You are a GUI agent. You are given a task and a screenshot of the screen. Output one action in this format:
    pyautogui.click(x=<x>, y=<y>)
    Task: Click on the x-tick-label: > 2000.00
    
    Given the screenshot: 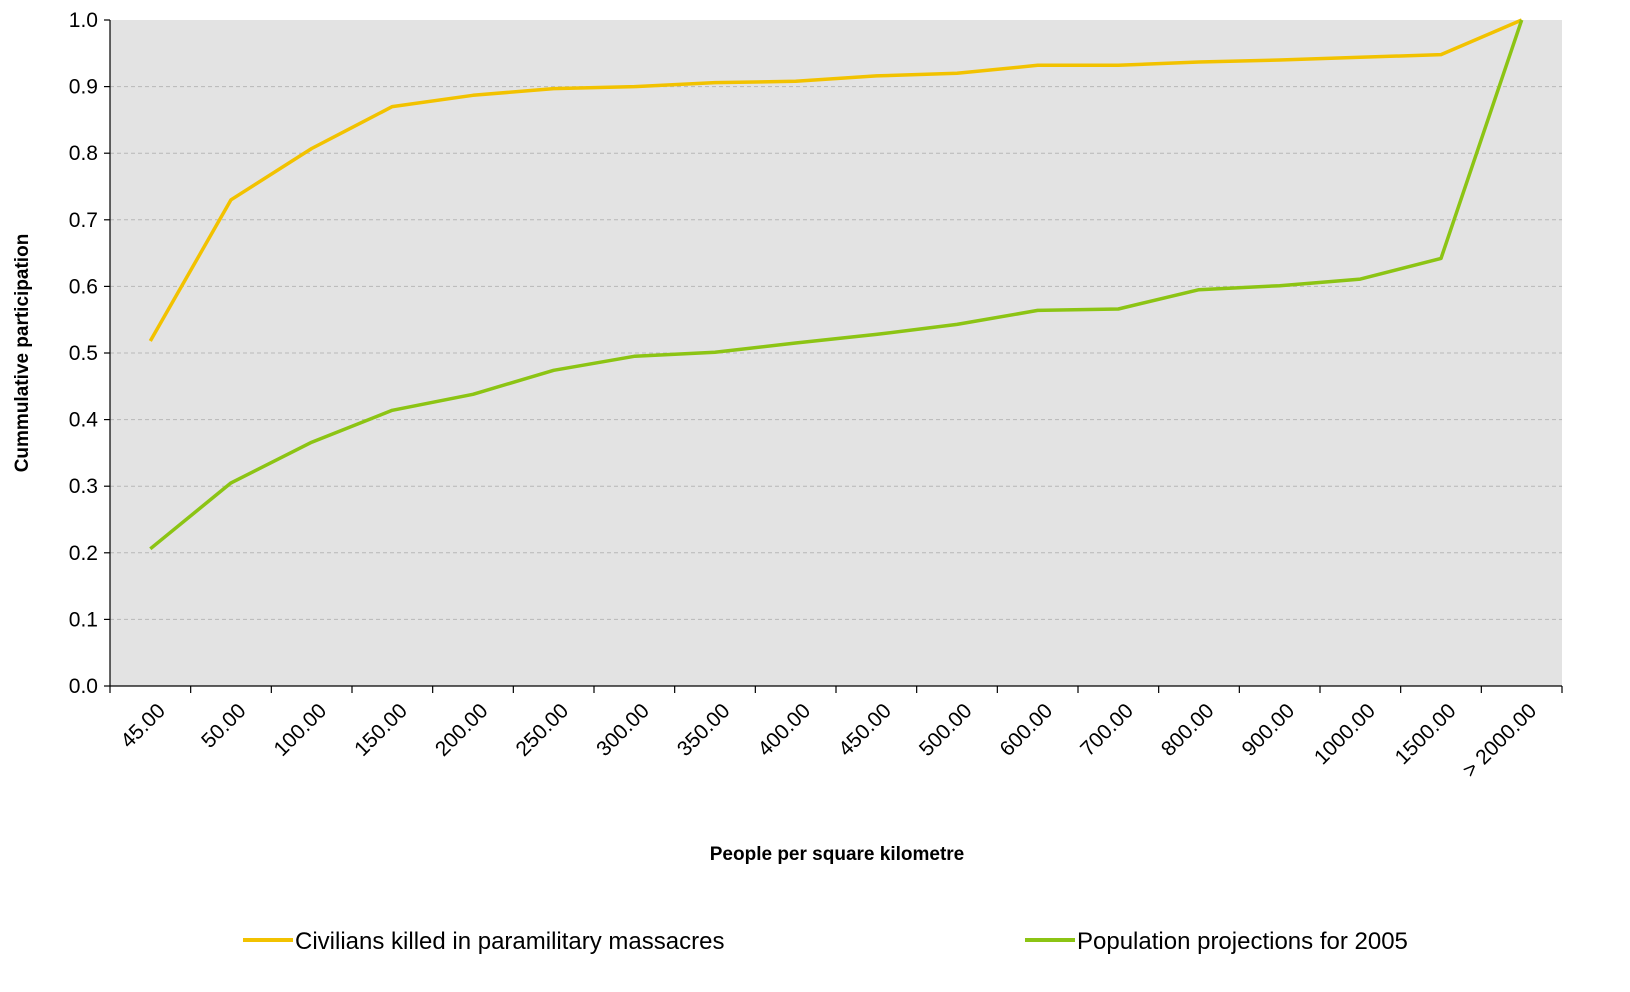 What is the action you would take?
    pyautogui.click(x=1499, y=740)
    